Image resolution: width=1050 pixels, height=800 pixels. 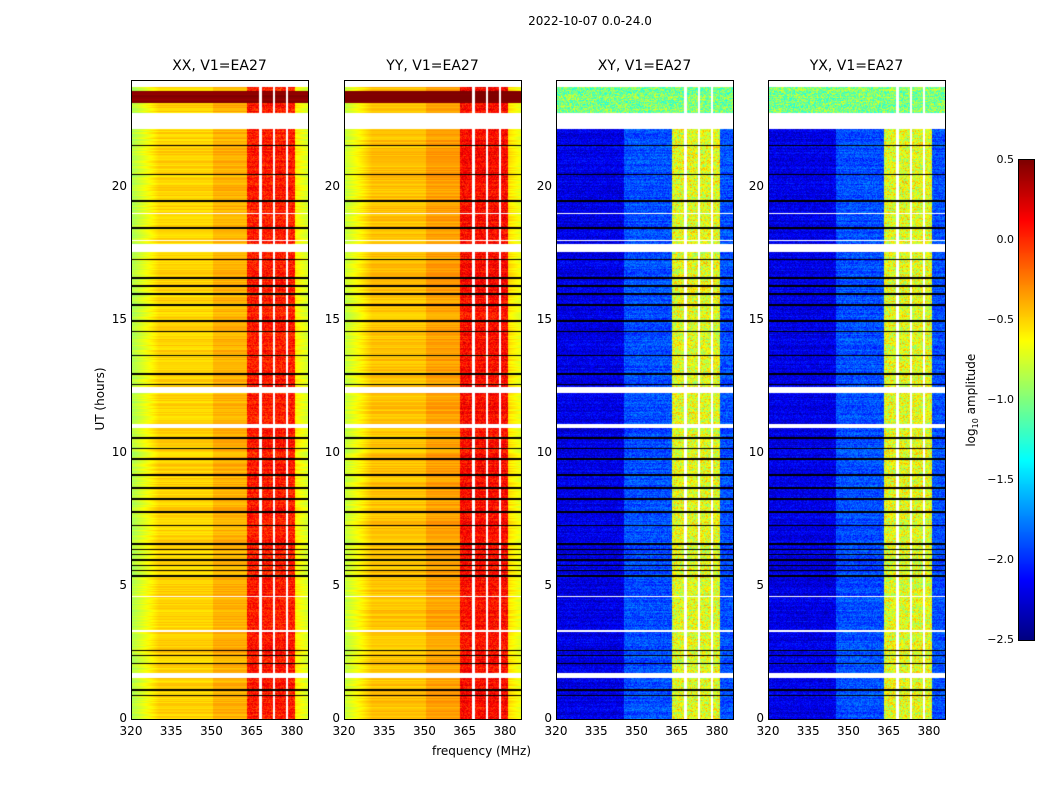 I want to click on colorbar-tick-label: −0.5, so click(x=1000, y=319).